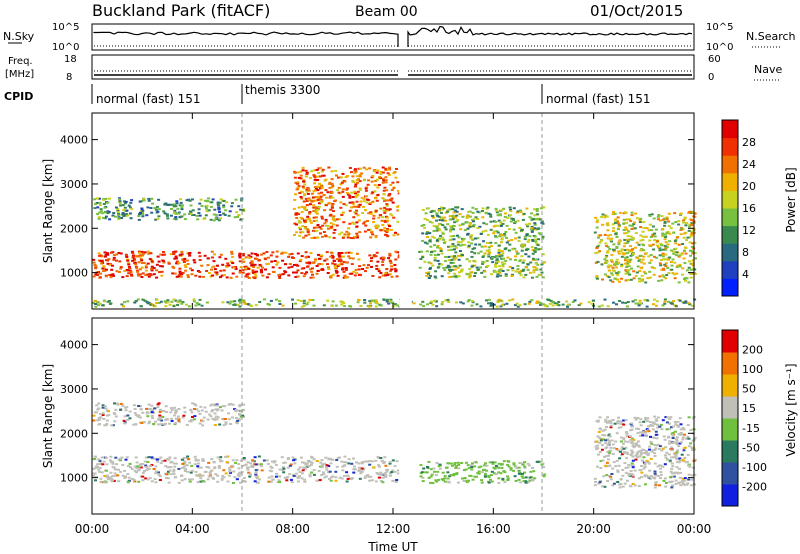 Image resolution: width=800 pixels, height=554 pixels. What do you see at coordinates (74, 140) in the screenshot?
I see `y-tick-label: 4000` at bounding box center [74, 140].